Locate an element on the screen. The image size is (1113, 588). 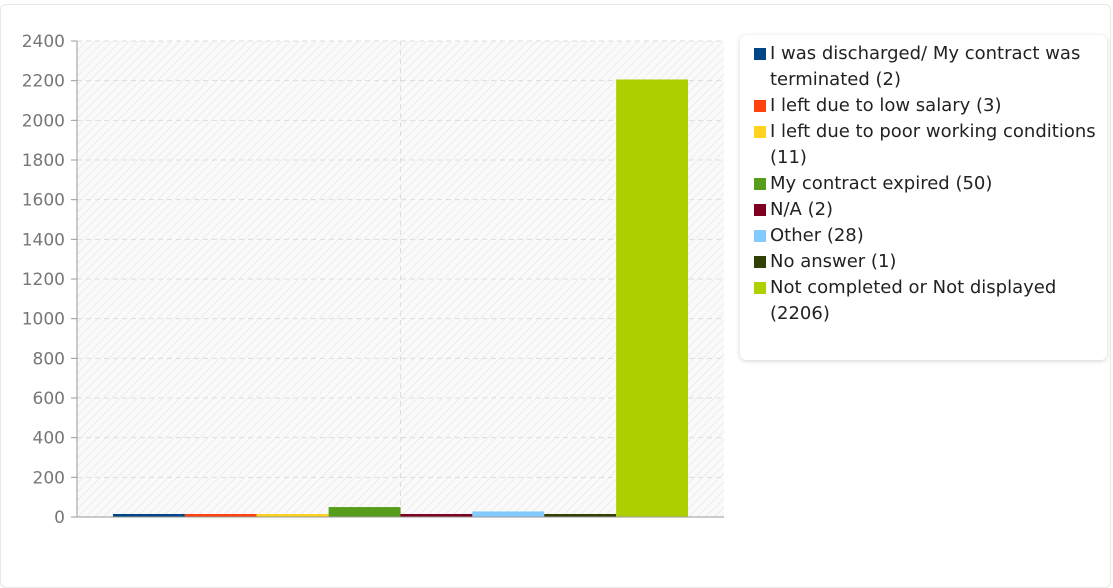
y-tick-label: 1200 is located at coordinates (43, 280).